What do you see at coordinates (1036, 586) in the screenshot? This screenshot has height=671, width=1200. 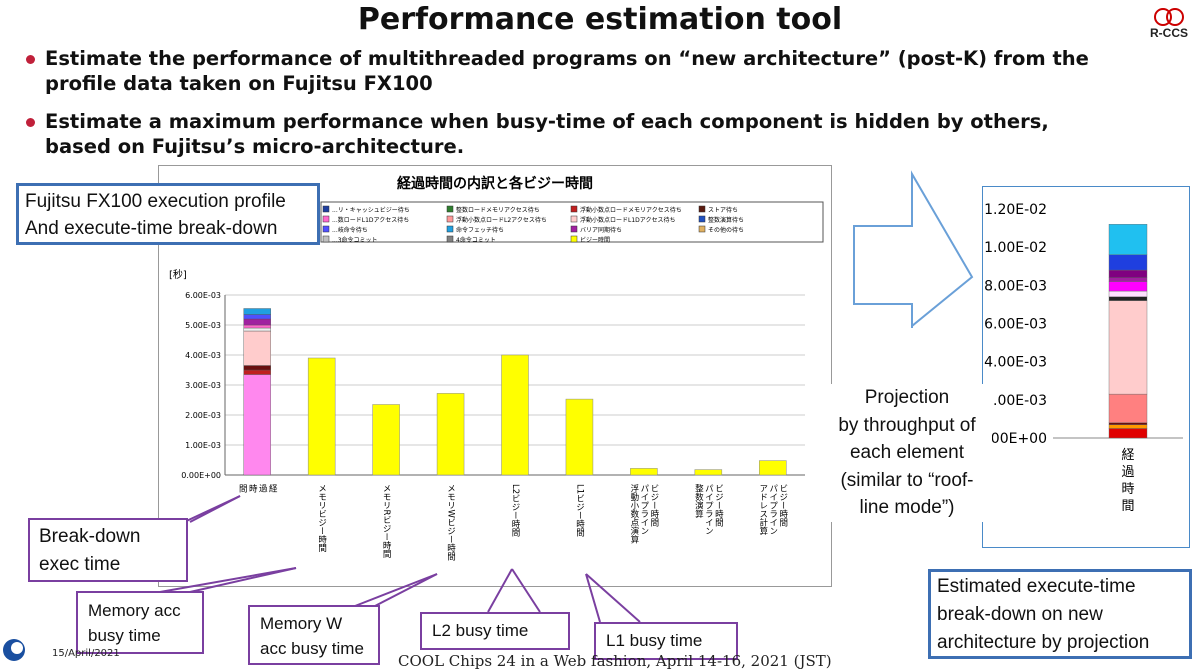 I see `callout-line: Estimated execute-time` at bounding box center [1036, 586].